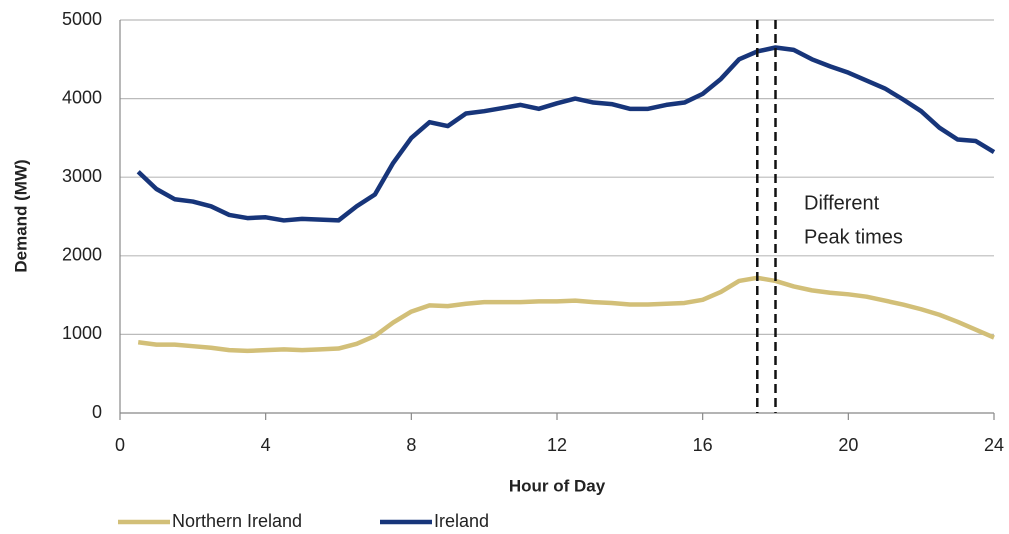 This screenshot has width=1009, height=534. What do you see at coordinates (20, 215) in the screenshot?
I see `y-axis-title: Demand (MW)` at bounding box center [20, 215].